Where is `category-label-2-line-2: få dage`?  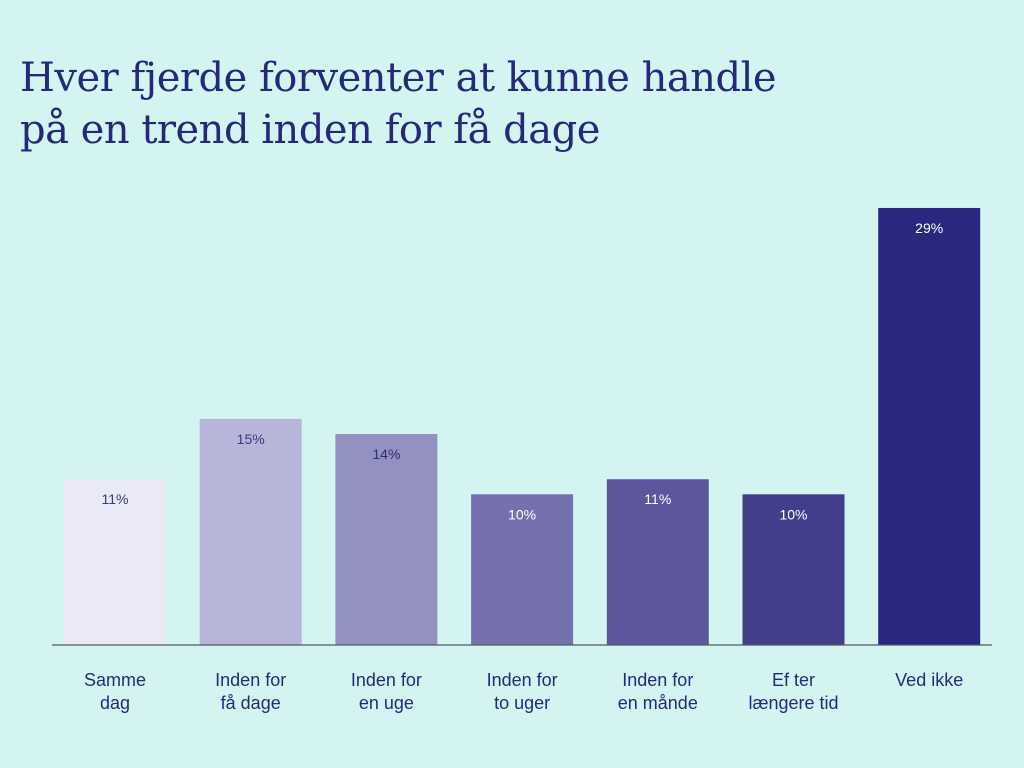
category-label-2-line-2: få dage is located at coordinates (251, 703).